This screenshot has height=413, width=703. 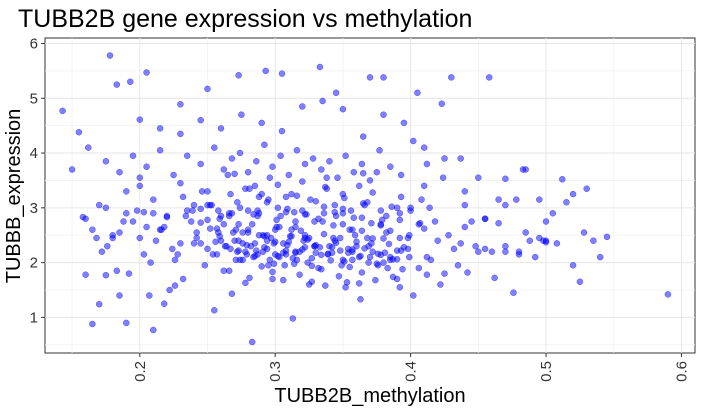 What do you see at coordinates (34, 43) in the screenshot?
I see `y-tick-label: 6` at bounding box center [34, 43].